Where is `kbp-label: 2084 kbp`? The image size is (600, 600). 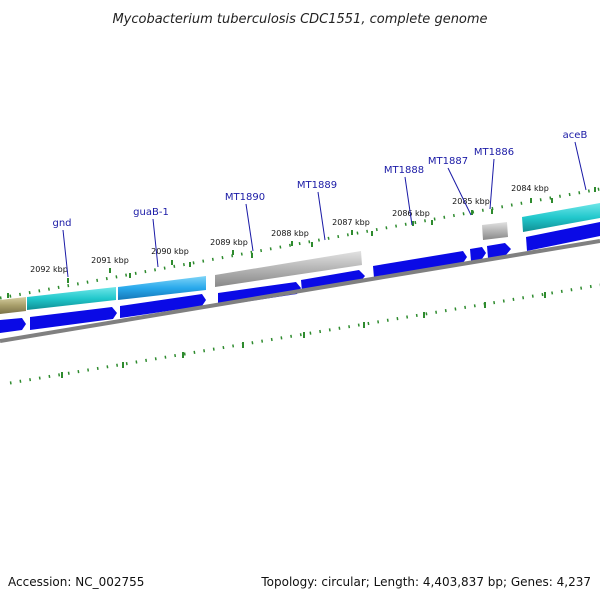
kbp-label: 2084 kbp is located at coordinates (530, 188).